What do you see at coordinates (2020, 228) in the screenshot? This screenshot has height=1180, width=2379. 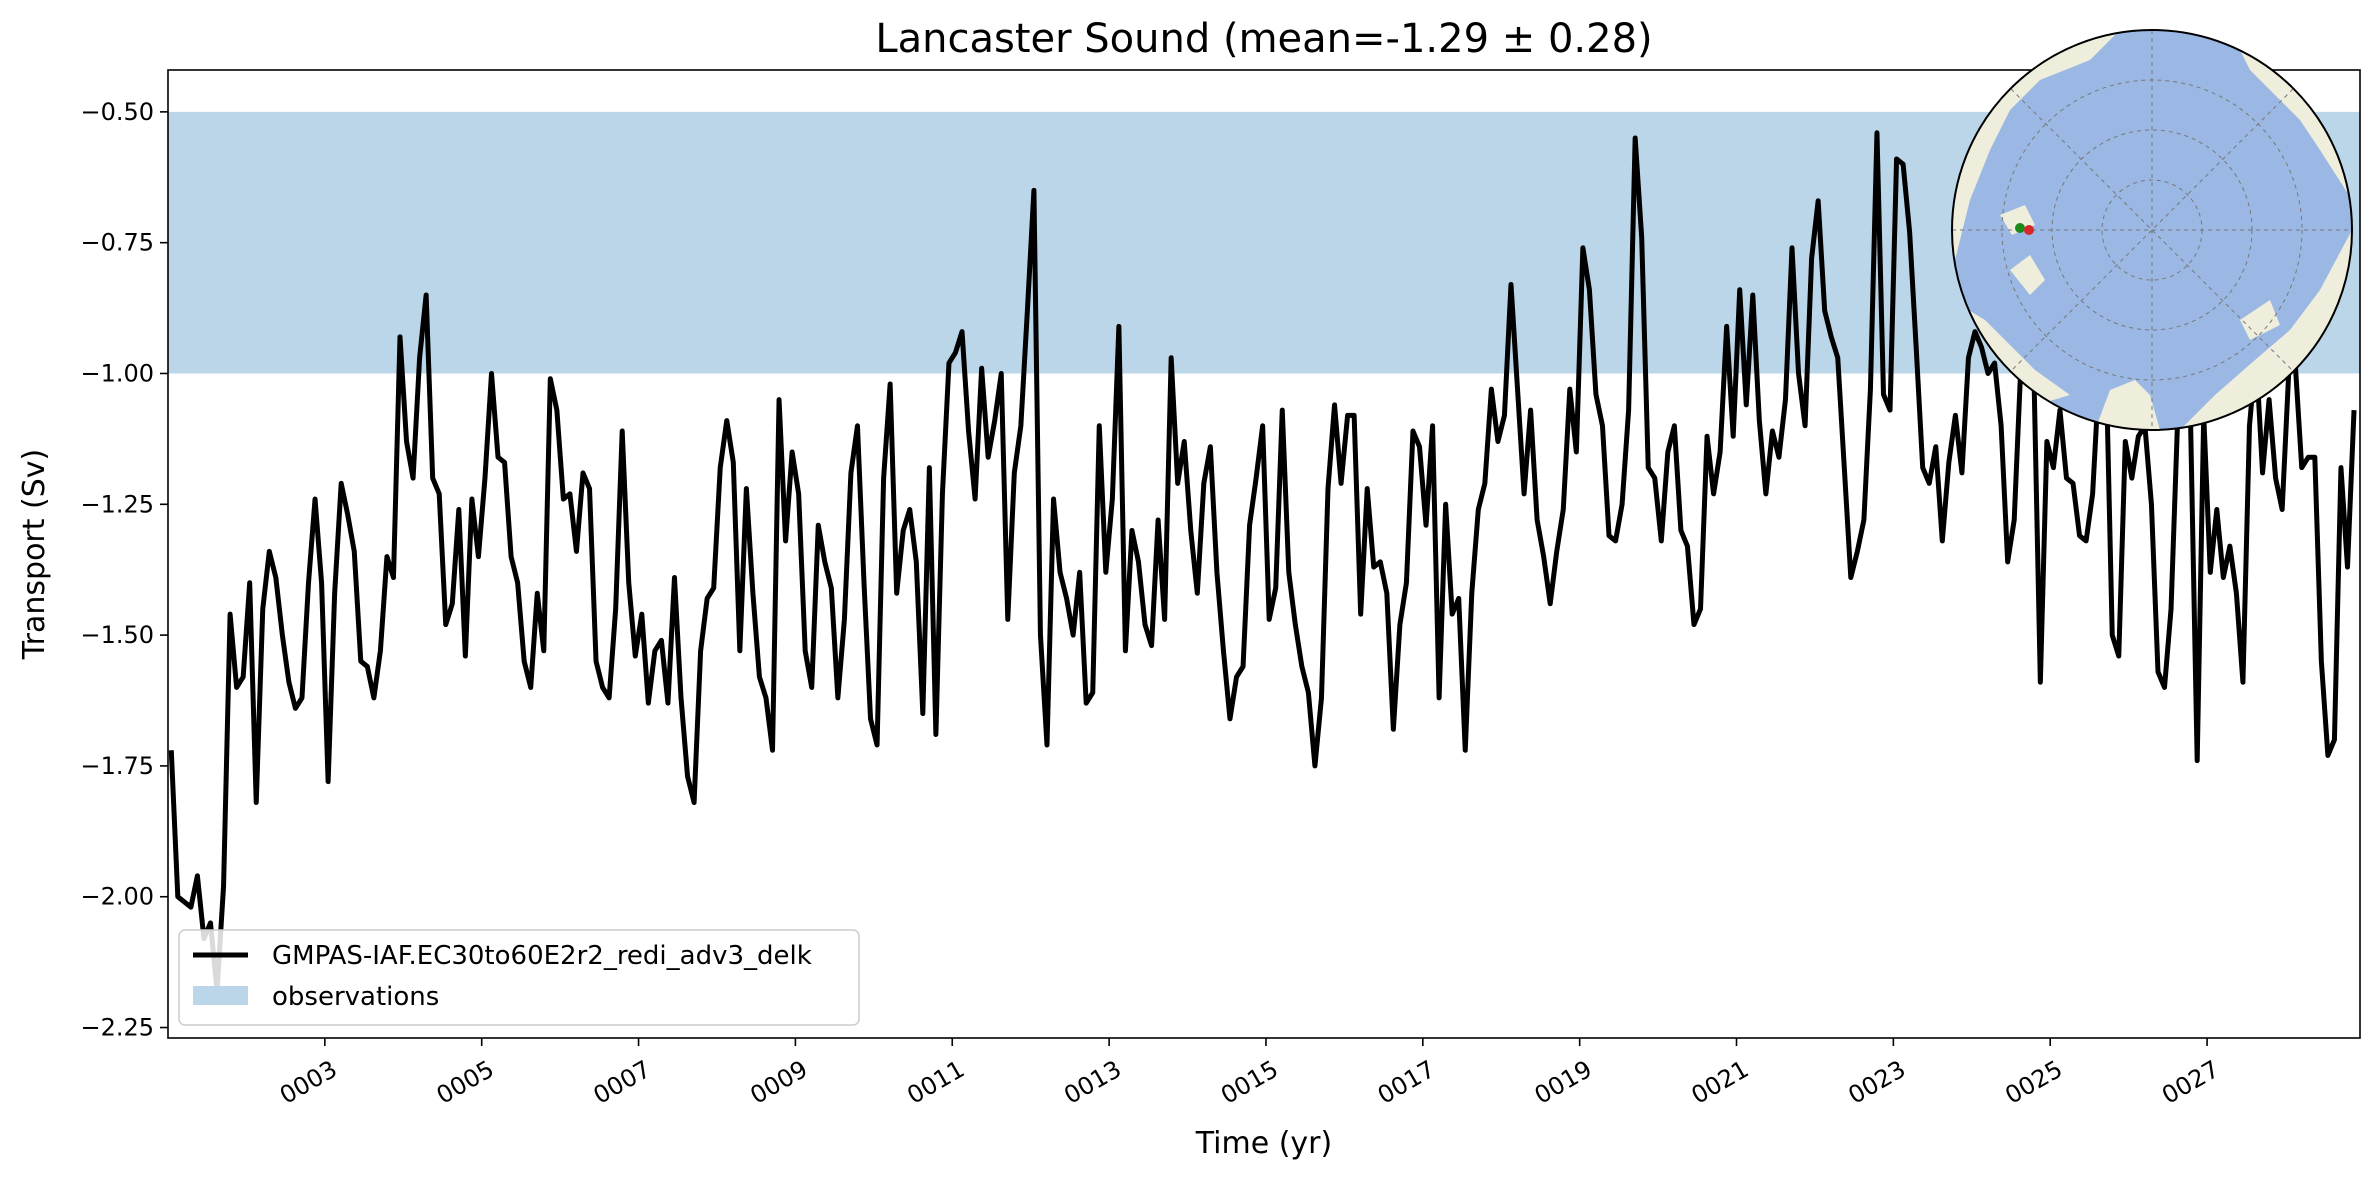 I see `map-marker-green` at bounding box center [2020, 228].